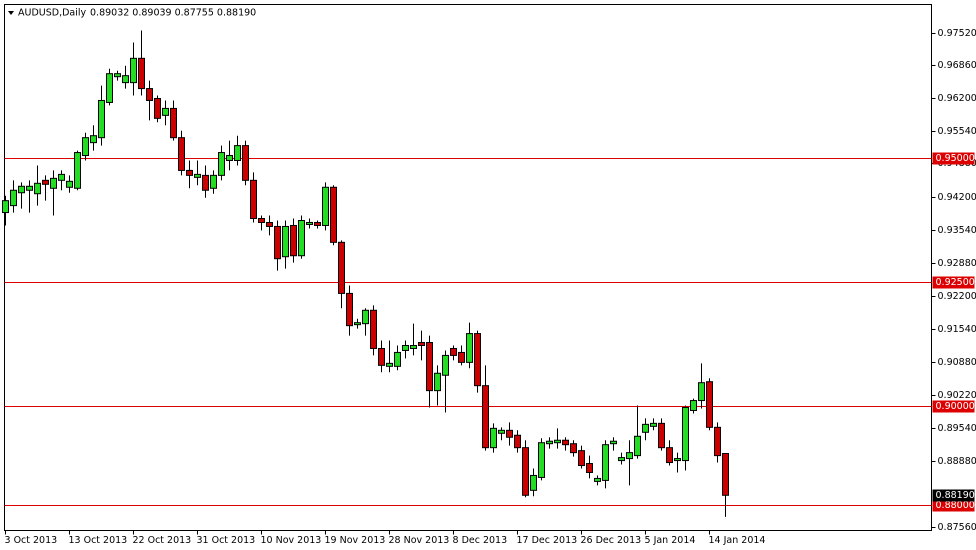  I want to click on last-price-label: 0.88190, so click(955, 495).